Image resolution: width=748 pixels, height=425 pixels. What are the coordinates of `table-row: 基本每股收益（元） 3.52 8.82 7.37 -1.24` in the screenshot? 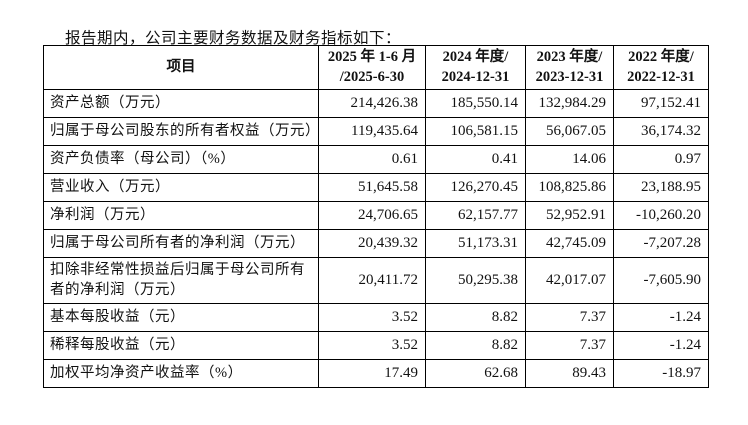 It's located at (376, 318).